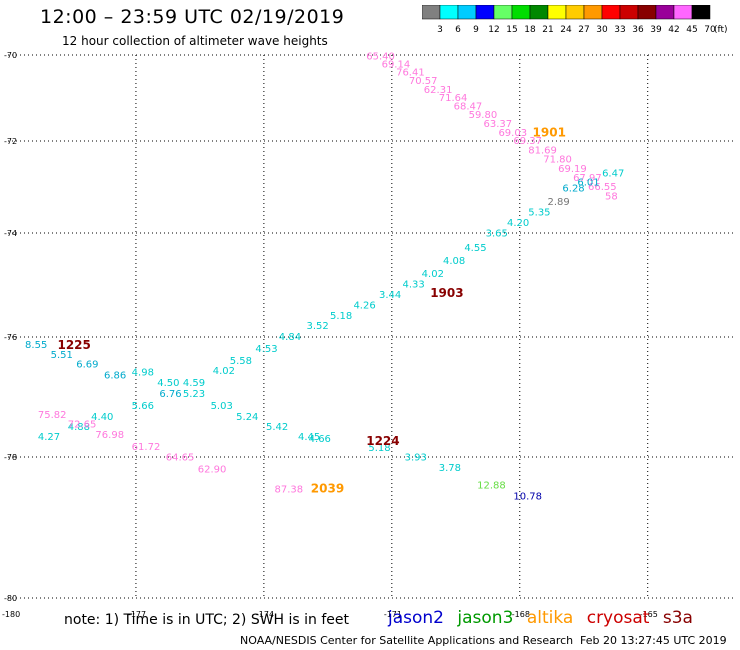 The image size is (740, 650). Describe the element at coordinates (241, 361) in the screenshot. I see `wave-height-value: 5.58` at that location.